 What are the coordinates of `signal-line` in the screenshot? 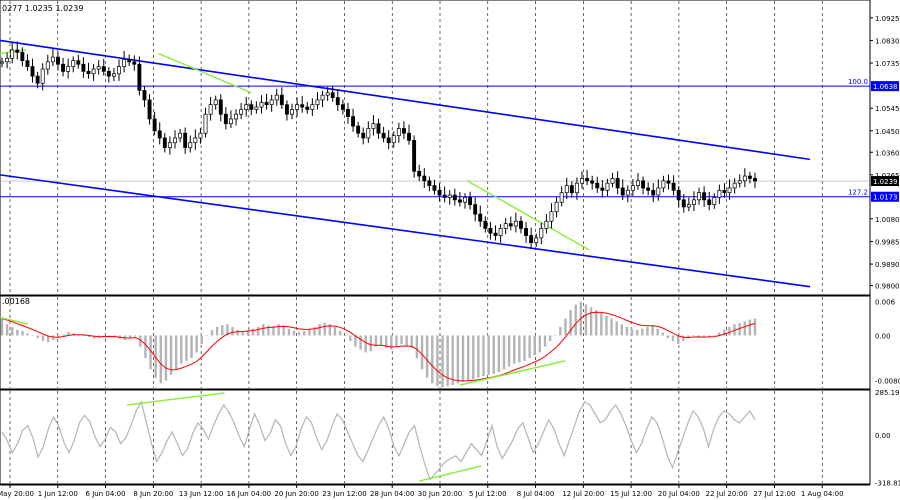 It's located at (378, 346).